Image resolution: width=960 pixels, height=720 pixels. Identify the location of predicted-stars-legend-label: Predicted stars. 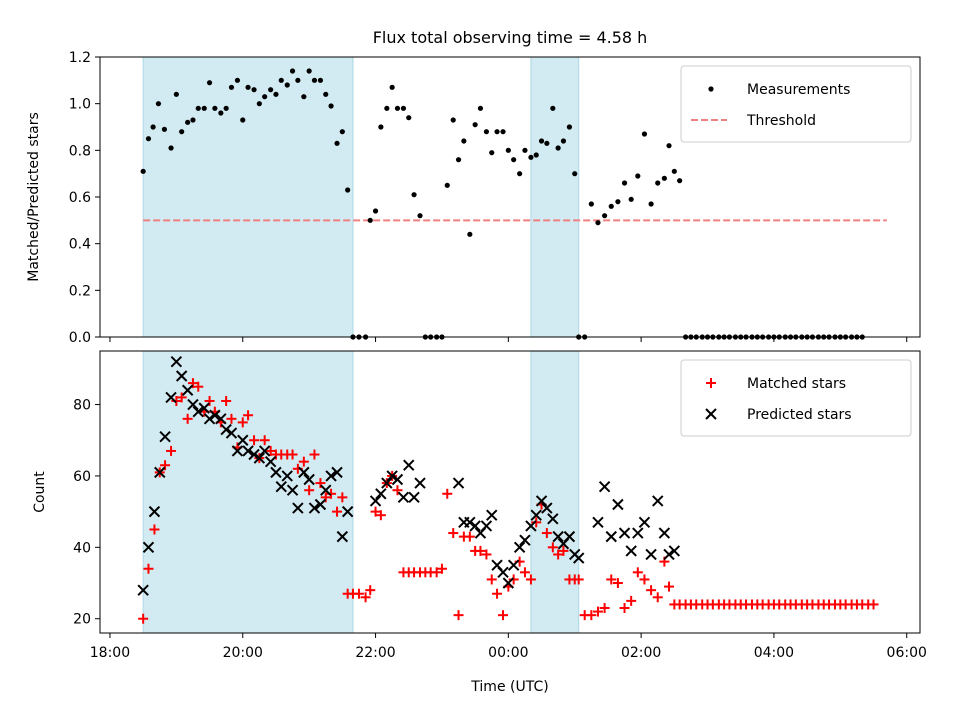
(799, 415).